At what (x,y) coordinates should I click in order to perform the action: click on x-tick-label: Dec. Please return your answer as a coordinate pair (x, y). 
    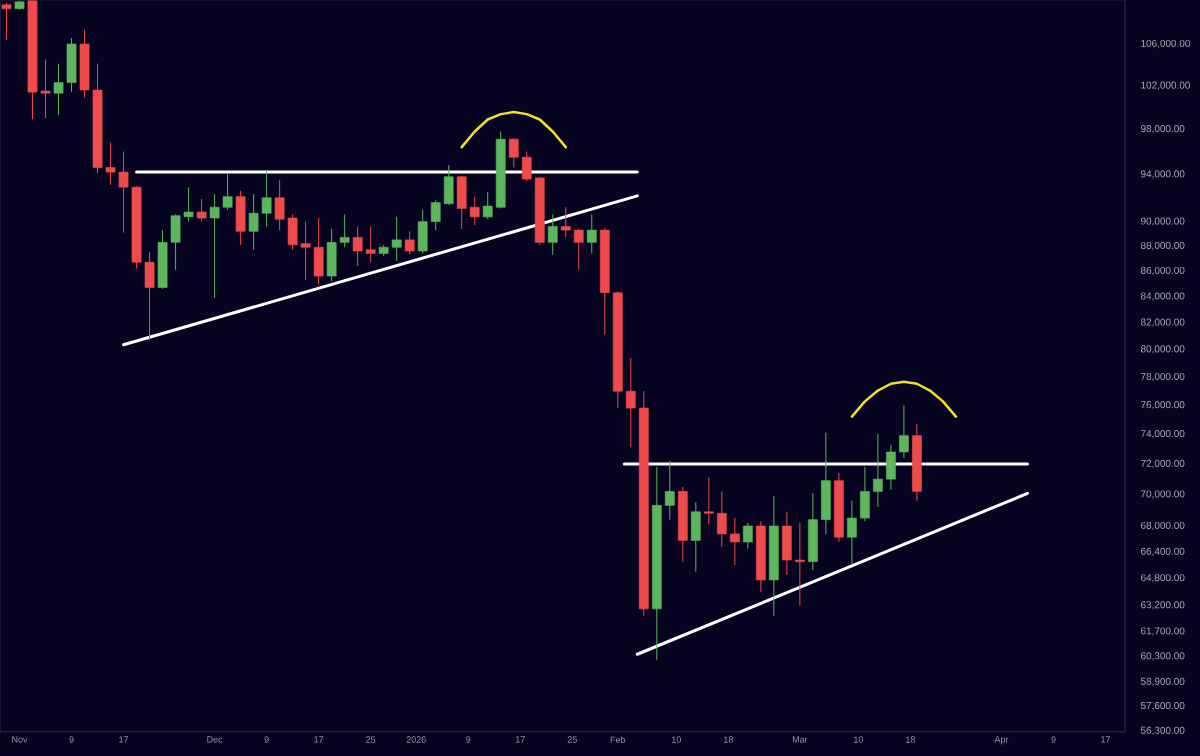
    Looking at the image, I should click on (215, 739).